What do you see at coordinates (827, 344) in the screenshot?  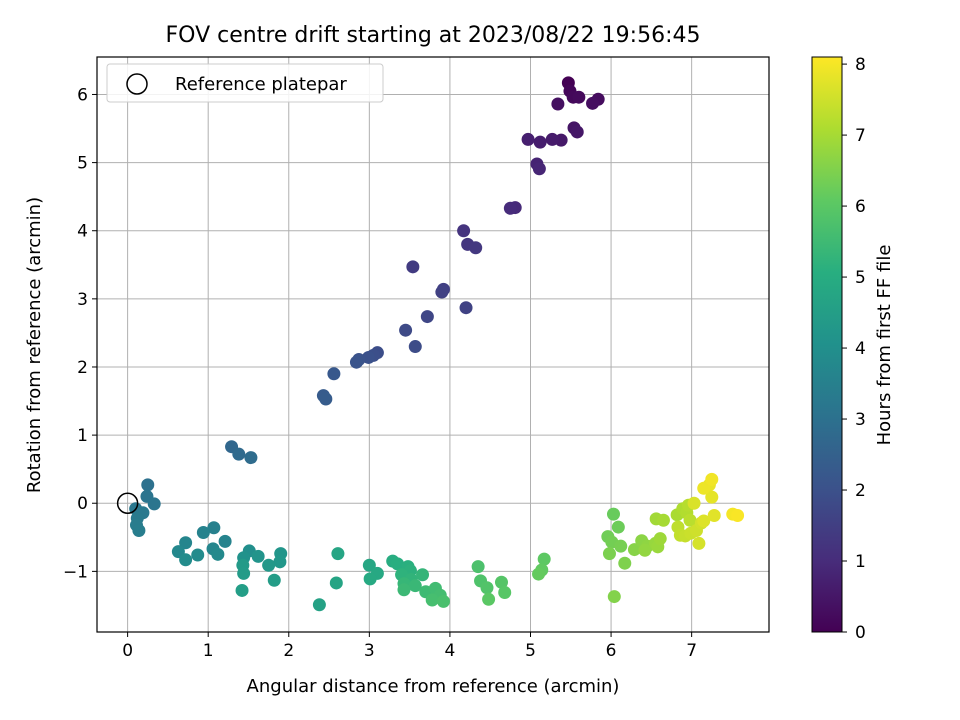 I see `colorbar-gradient` at bounding box center [827, 344].